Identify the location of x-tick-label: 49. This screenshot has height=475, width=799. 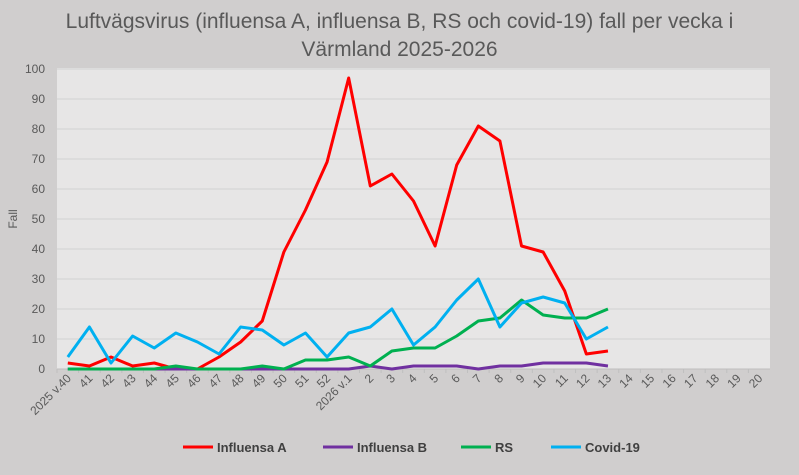
(259, 381).